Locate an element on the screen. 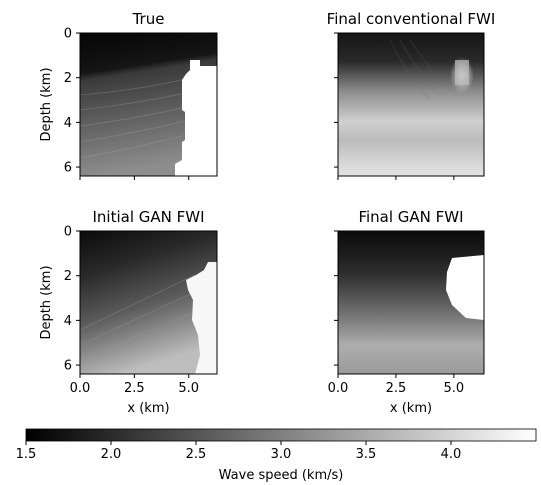  axes-1: True 0 2 4 6 Depth (km) is located at coordinates (128, 95).